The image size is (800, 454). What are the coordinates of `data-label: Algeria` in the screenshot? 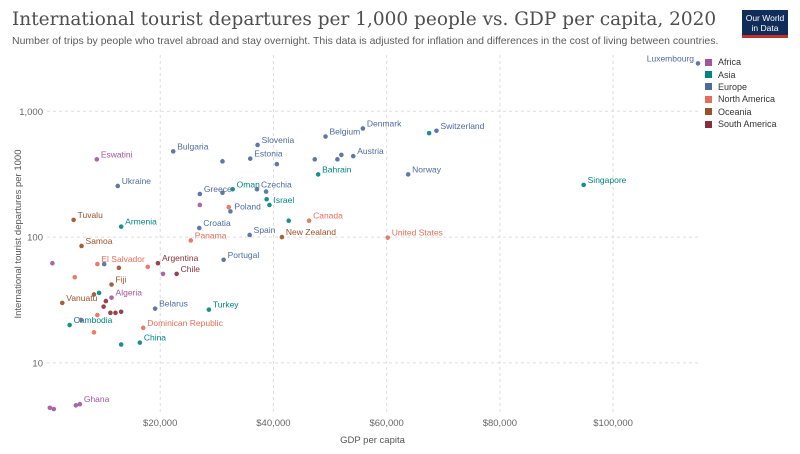 It's located at (129, 293).